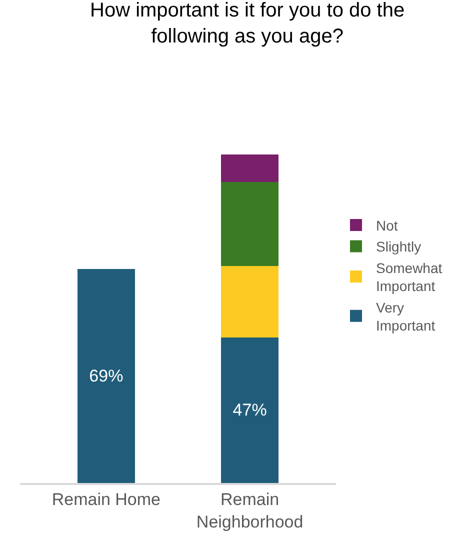 The image size is (458, 548). I want to click on chart-title: How important is it for you to do the following as you age?, so click(247, 24).